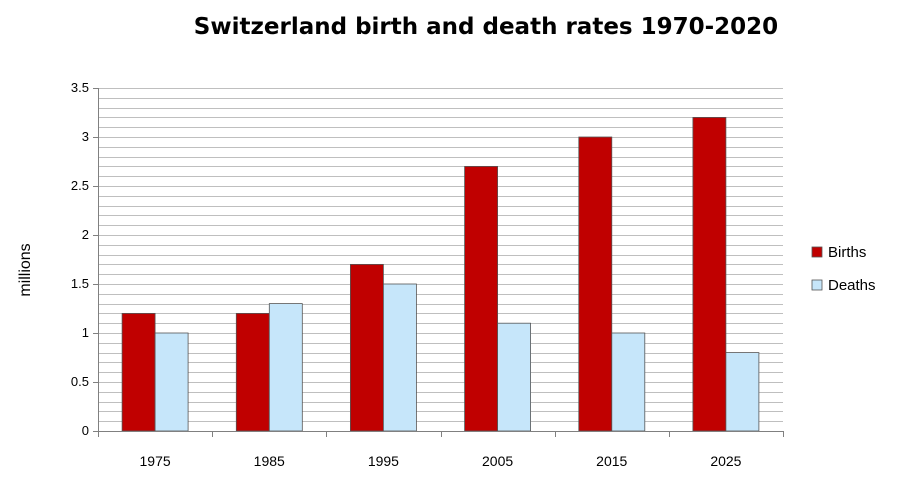  Describe the element at coordinates (817, 252) in the screenshot. I see `legend-swatch-births` at that location.